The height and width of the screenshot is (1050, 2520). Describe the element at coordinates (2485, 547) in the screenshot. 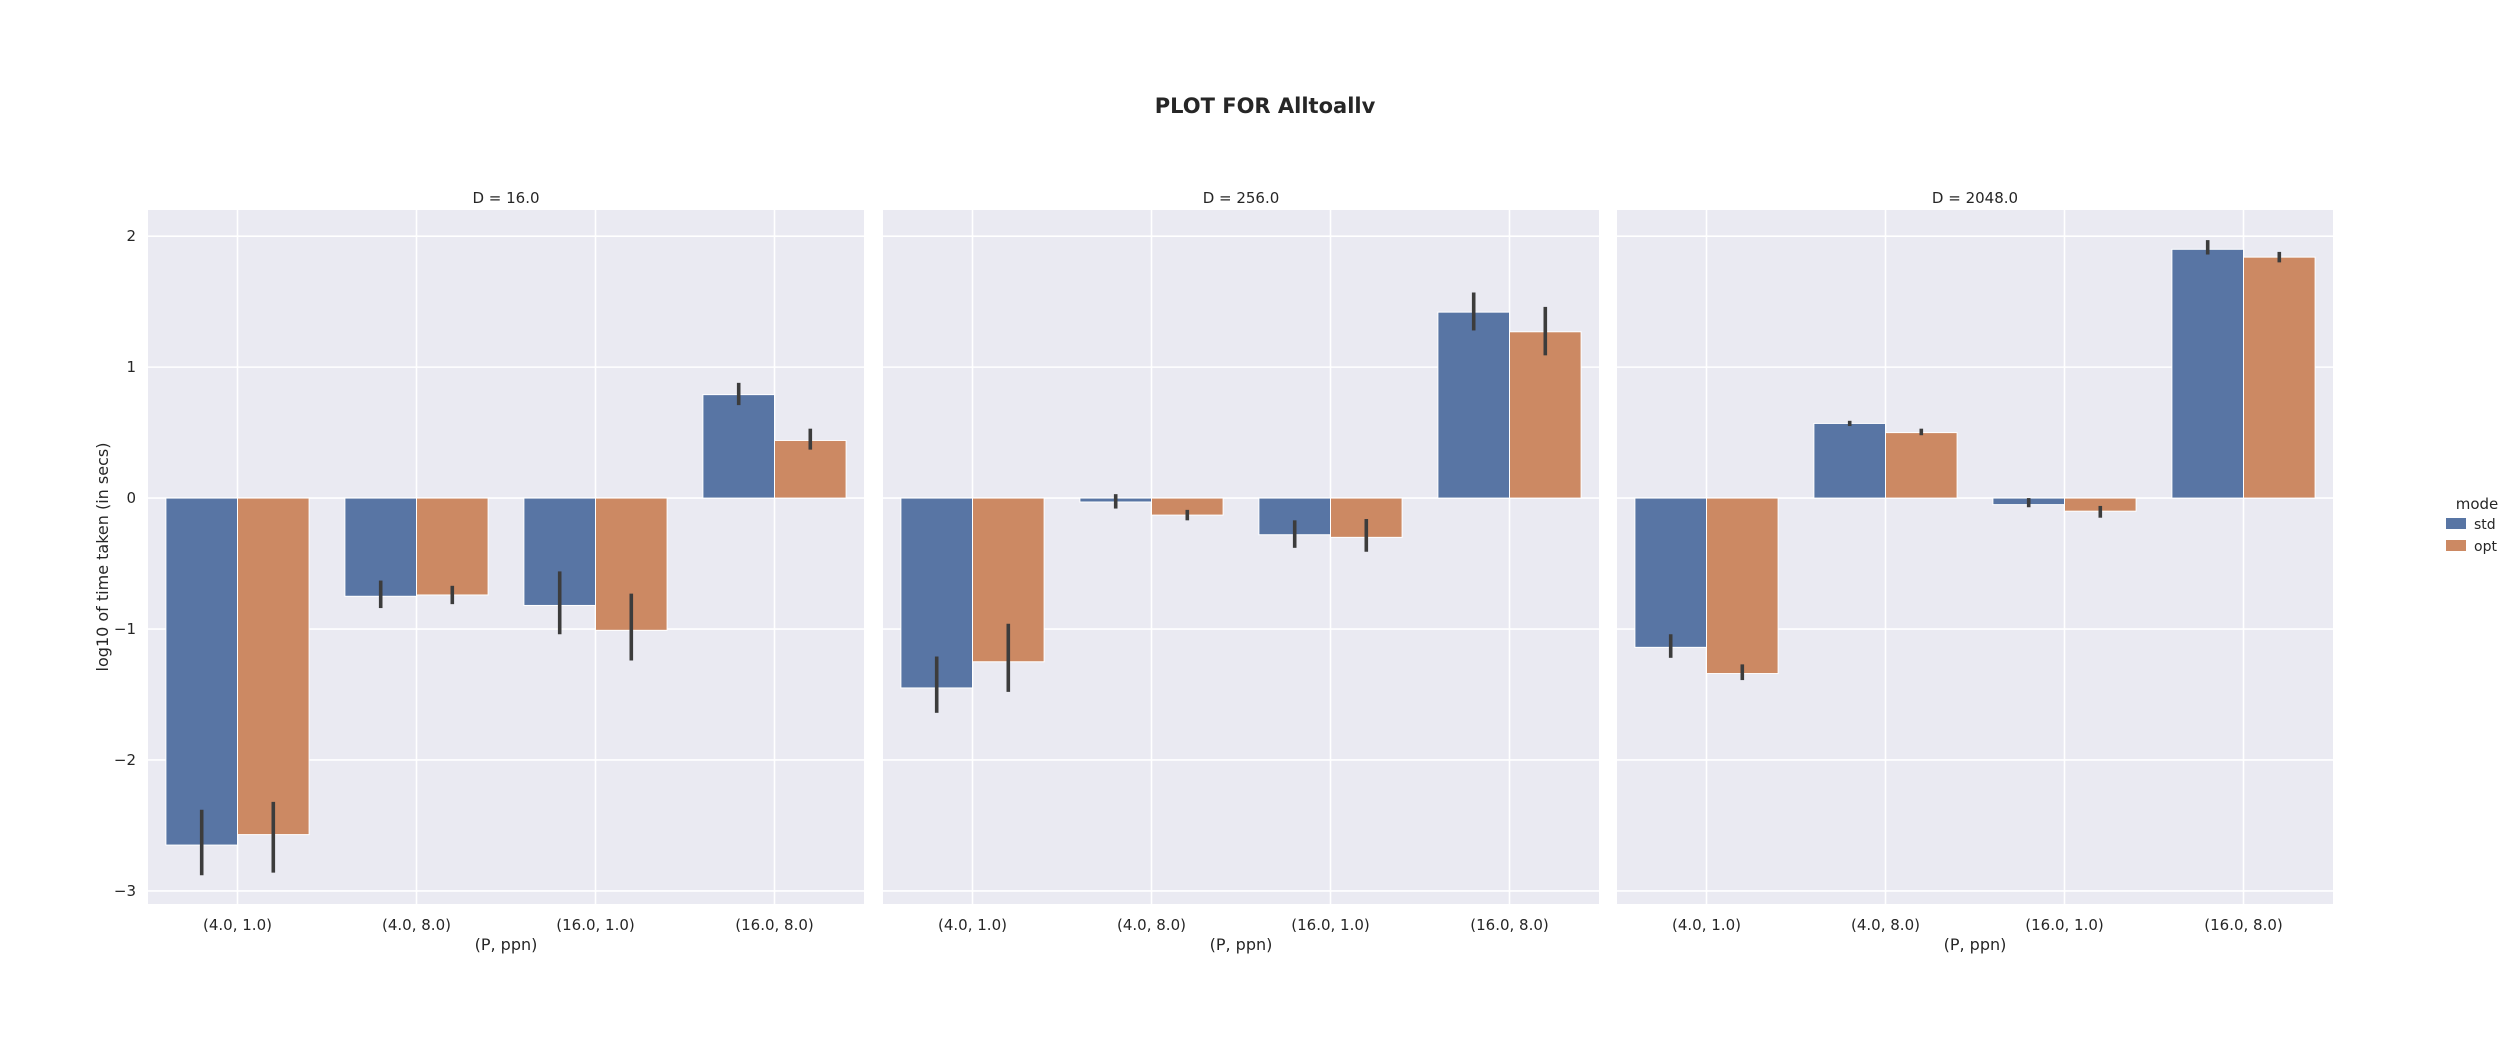

I see `legend-label-opt: opt` at that location.